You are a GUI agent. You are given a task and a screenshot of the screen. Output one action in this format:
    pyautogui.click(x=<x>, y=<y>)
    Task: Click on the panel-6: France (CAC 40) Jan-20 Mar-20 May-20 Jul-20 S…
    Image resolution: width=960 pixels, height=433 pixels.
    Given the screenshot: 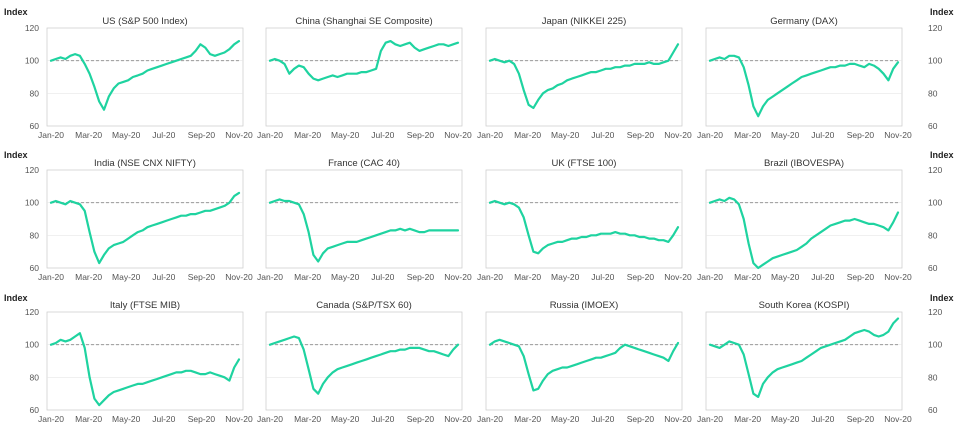 What is the action you would take?
    pyautogui.click(x=364, y=220)
    